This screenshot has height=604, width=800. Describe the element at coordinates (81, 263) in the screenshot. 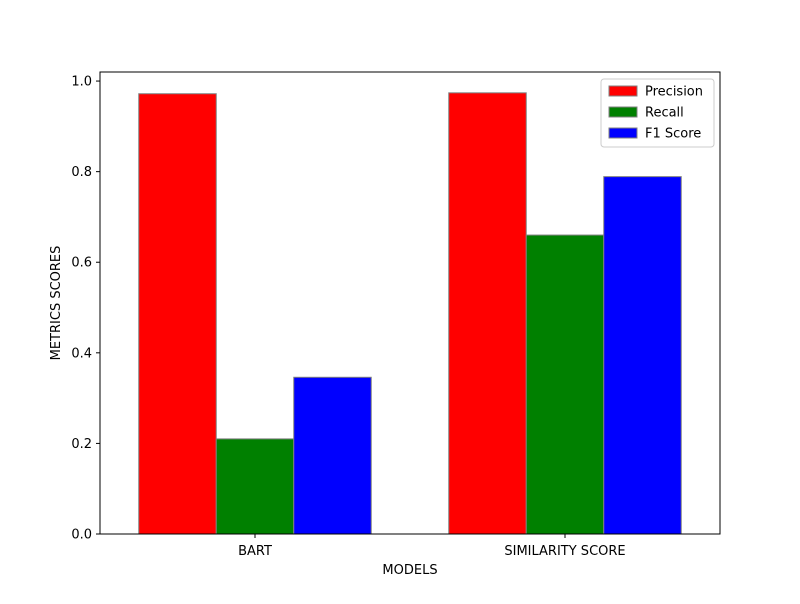

I see `y-tick-label: 0.6` at that location.